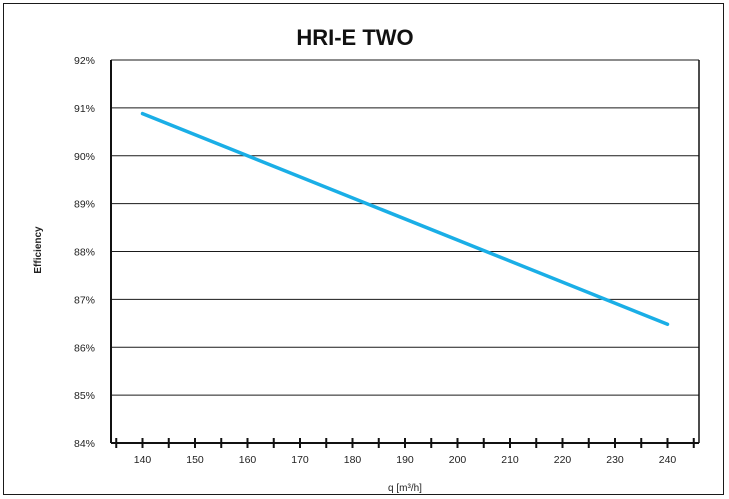 This screenshot has height=499, width=729. I want to click on y-tick-label: 90%, so click(84, 157).